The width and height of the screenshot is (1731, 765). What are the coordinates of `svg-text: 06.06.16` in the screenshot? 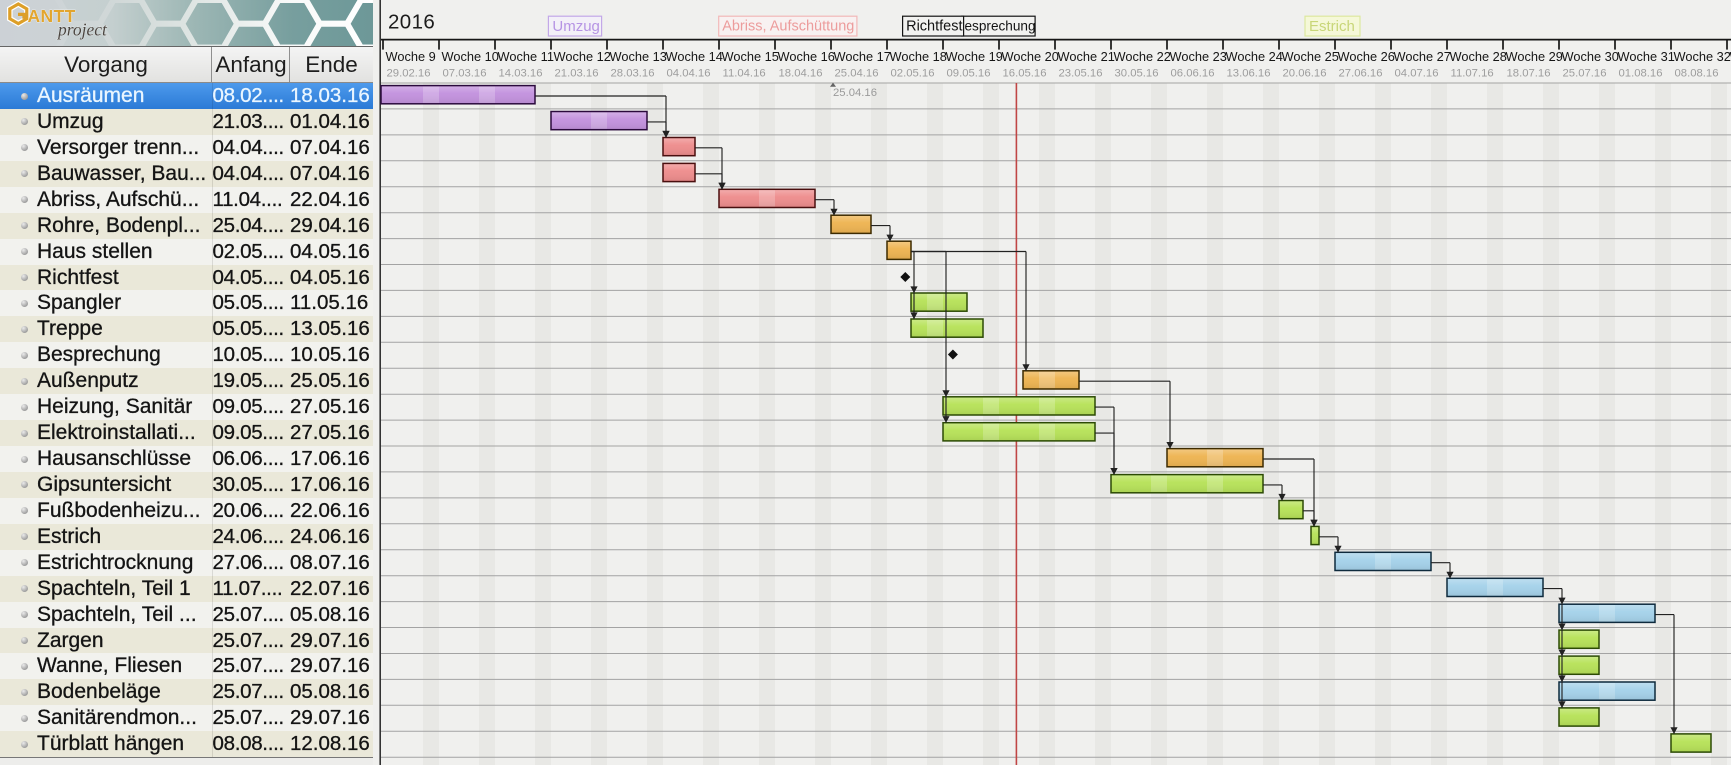 It's located at (1193, 74).